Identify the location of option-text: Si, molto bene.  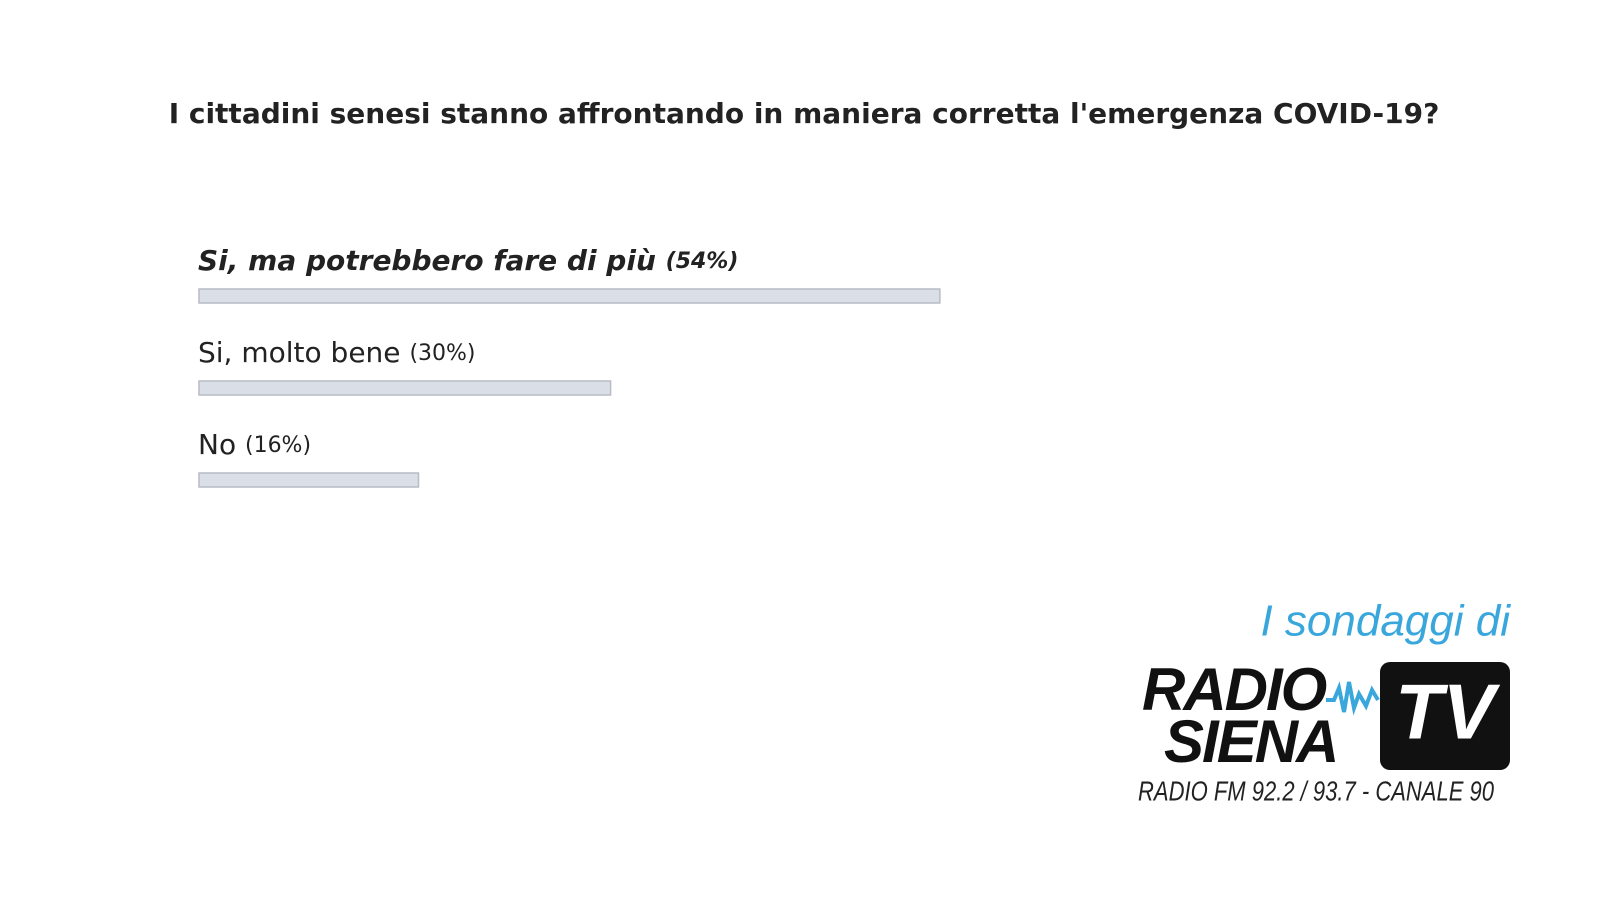
(299, 352).